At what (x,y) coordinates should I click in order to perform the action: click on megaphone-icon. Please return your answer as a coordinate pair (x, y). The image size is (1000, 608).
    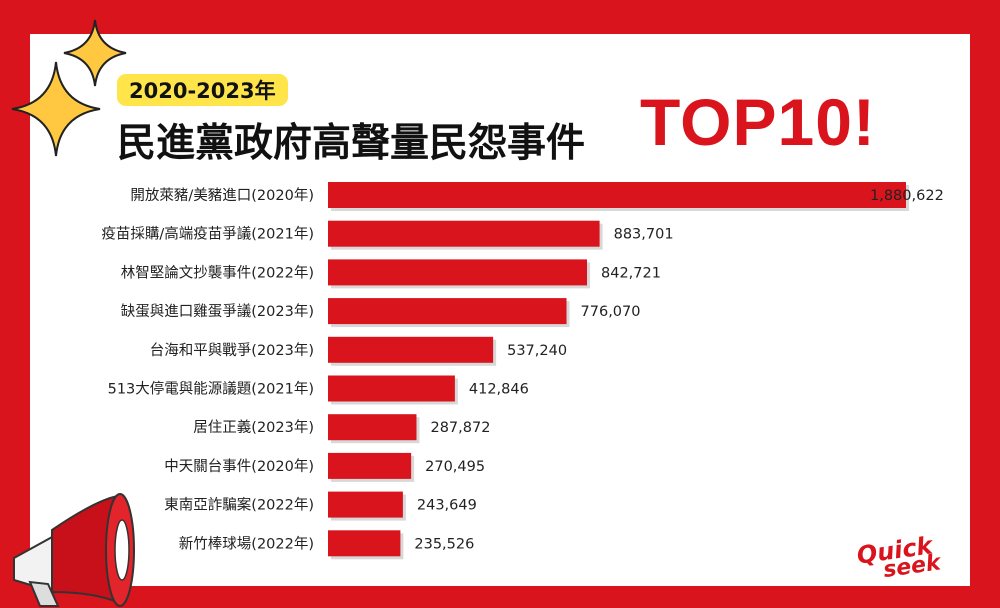
    Looking at the image, I should click on (74, 550).